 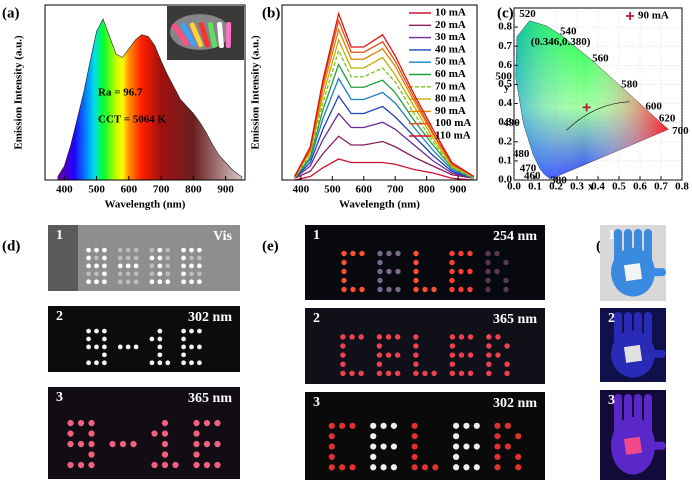 I want to click on y-tick-label: 0.3, so click(x=505, y=122).